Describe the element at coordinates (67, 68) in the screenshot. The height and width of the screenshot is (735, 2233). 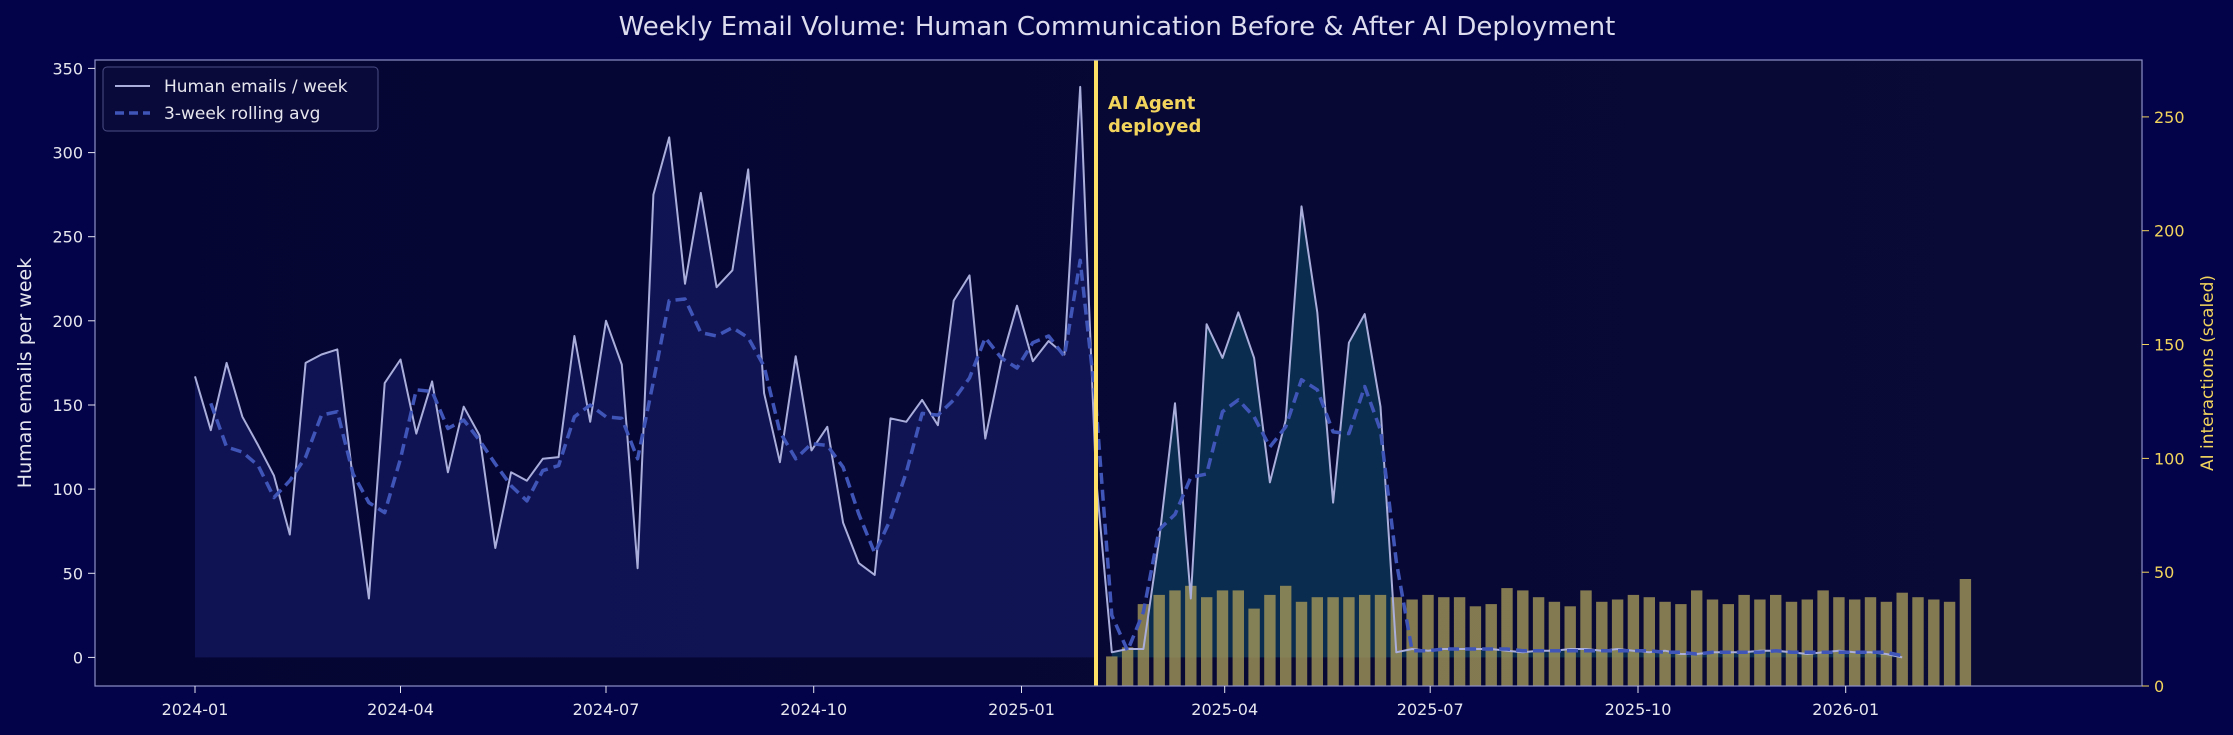
I see `y-tick-label-left: 350` at that location.